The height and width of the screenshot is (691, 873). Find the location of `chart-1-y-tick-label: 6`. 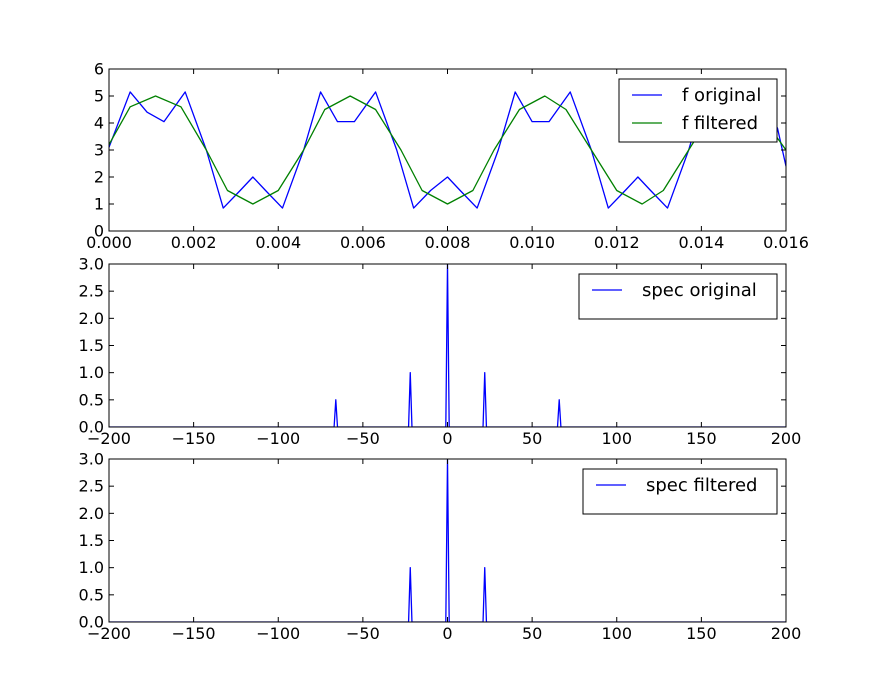

chart-1-y-tick-label: 6 is located at coordinates (99, 69).